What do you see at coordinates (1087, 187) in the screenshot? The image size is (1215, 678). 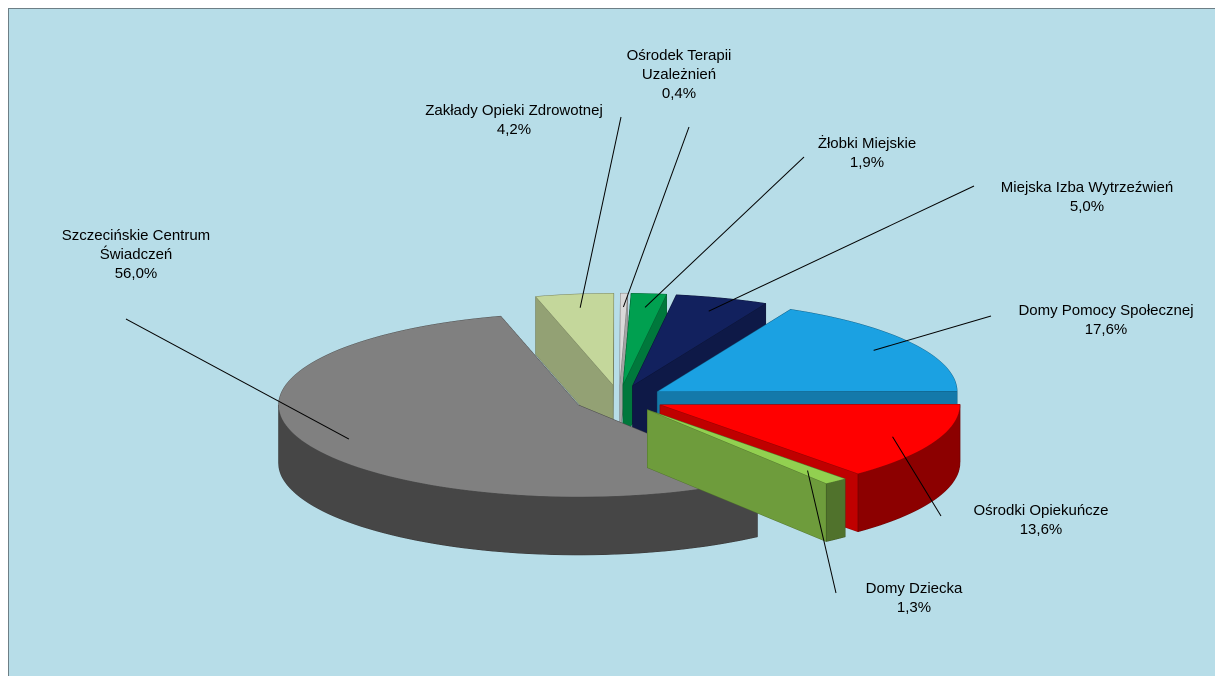 I see `label-name: Miejska Izba Wytrzeźwień` at bounding box center [1087, 187].